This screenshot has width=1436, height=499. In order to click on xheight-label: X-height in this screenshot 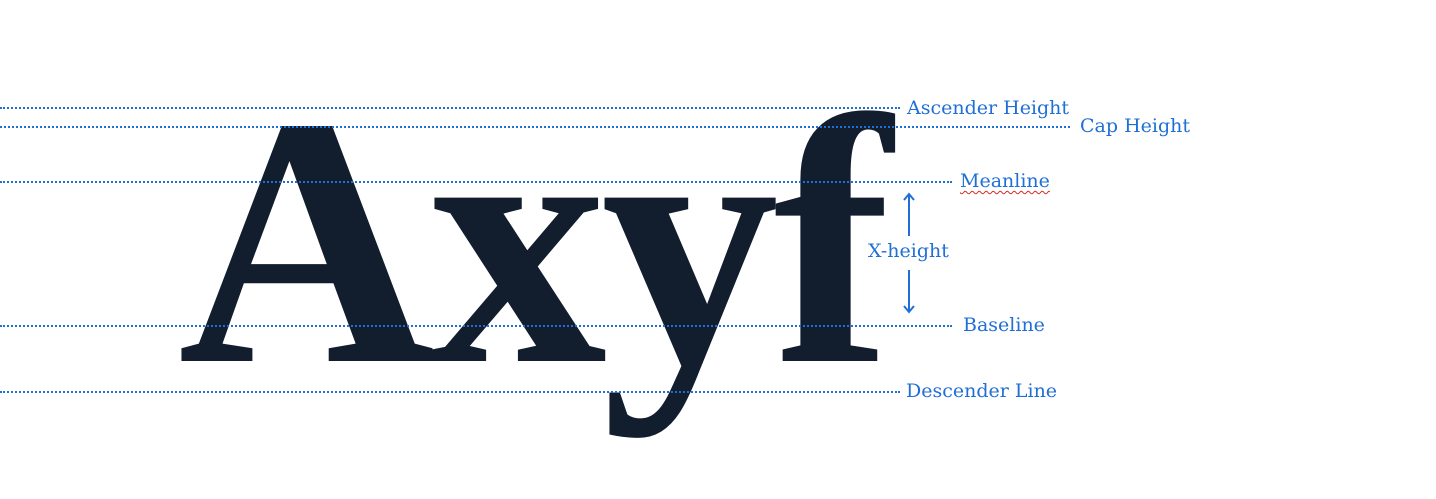, I will do `click(908, 251)`.